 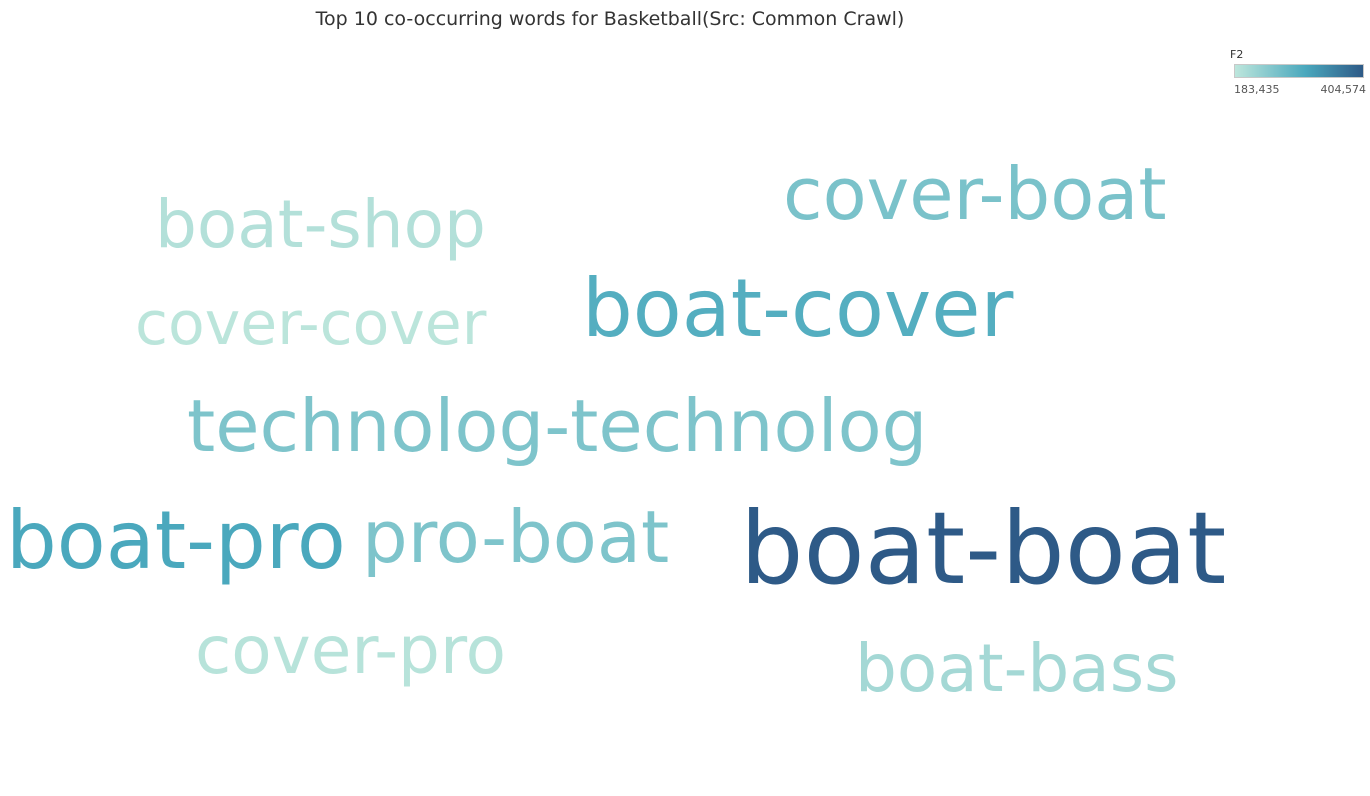 What do you see at coordinates (797, 308) in the screenshot?
I see `word-boat-cover: boat-cover` at bounding box center [797, 308].